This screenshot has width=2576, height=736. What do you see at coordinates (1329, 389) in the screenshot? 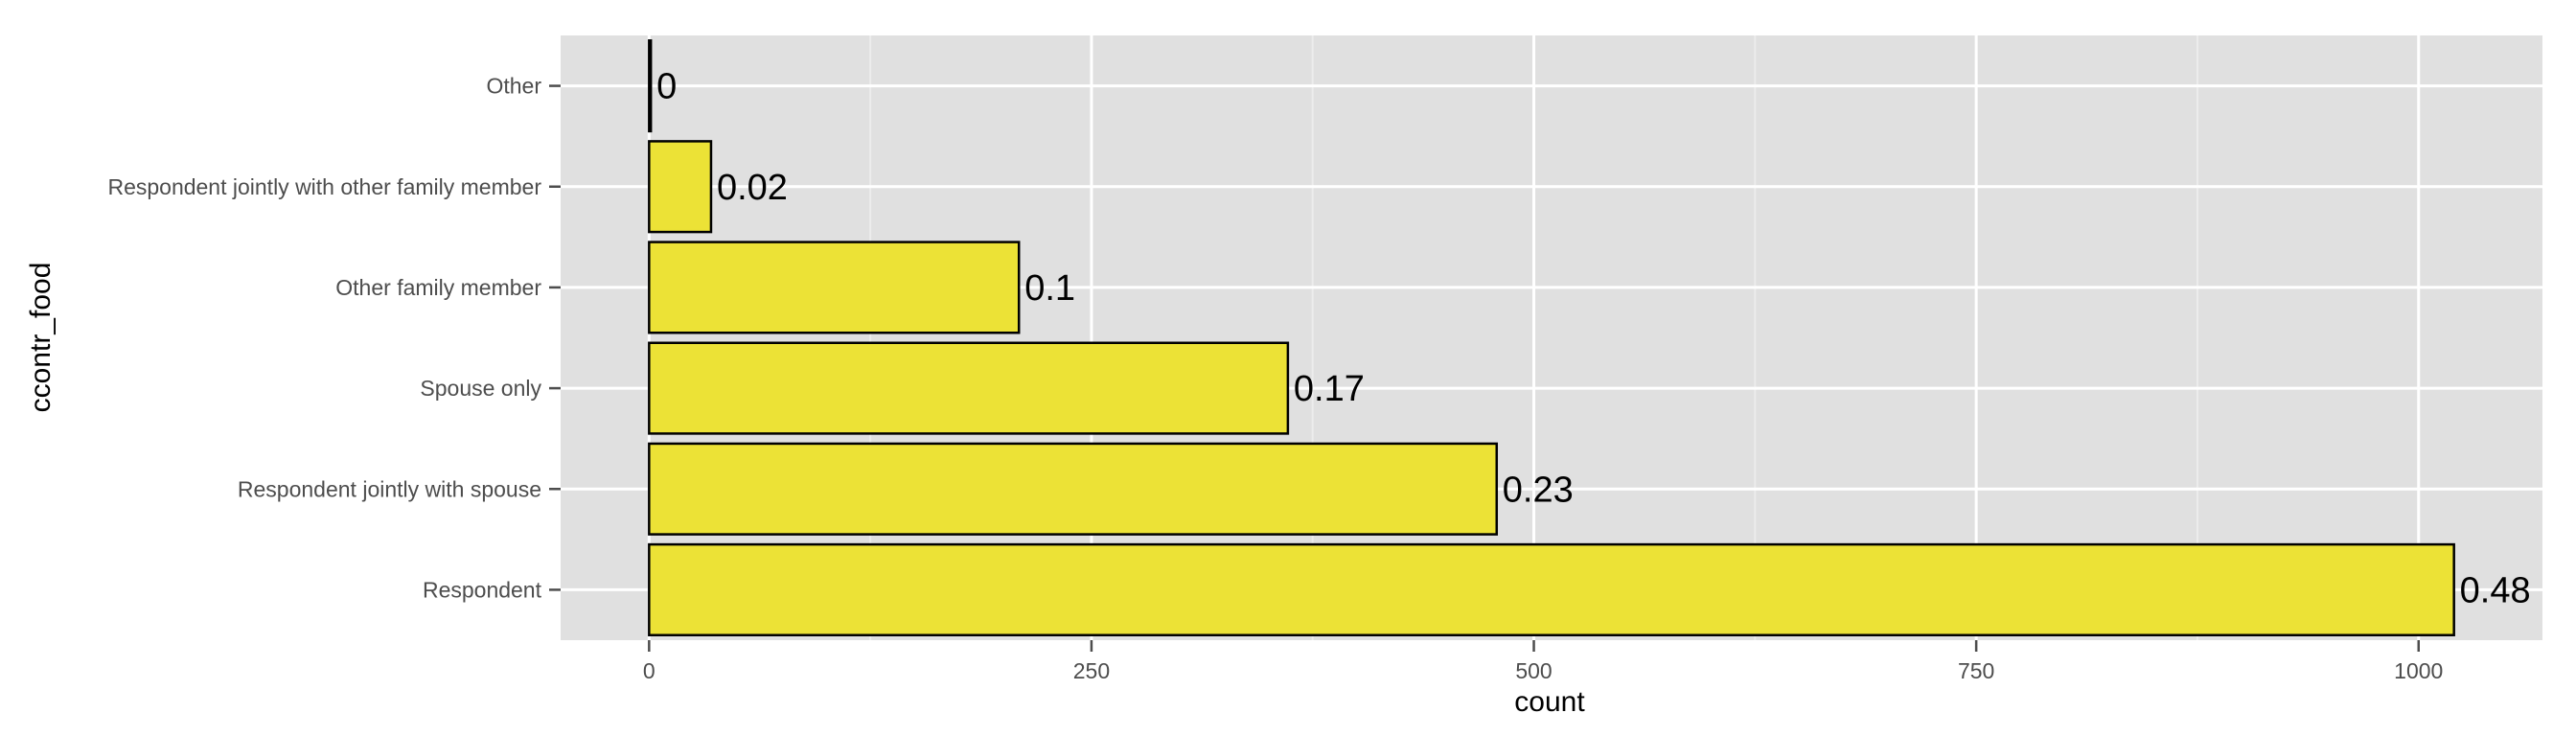
I see `data-label: 0.17` at bounding box center [1329, 389].